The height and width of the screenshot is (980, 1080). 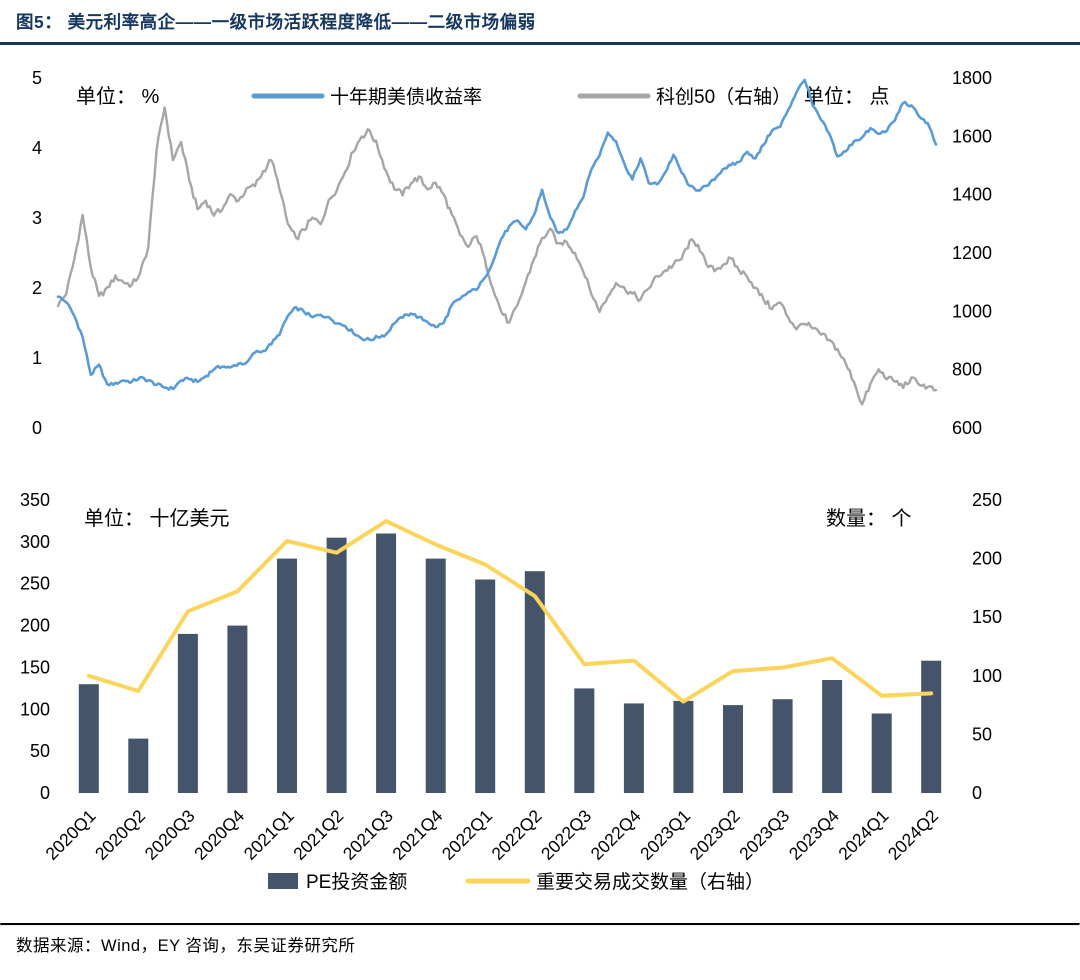 I want to click on svg-text: 2022Q4, so click(x=616, y=835).